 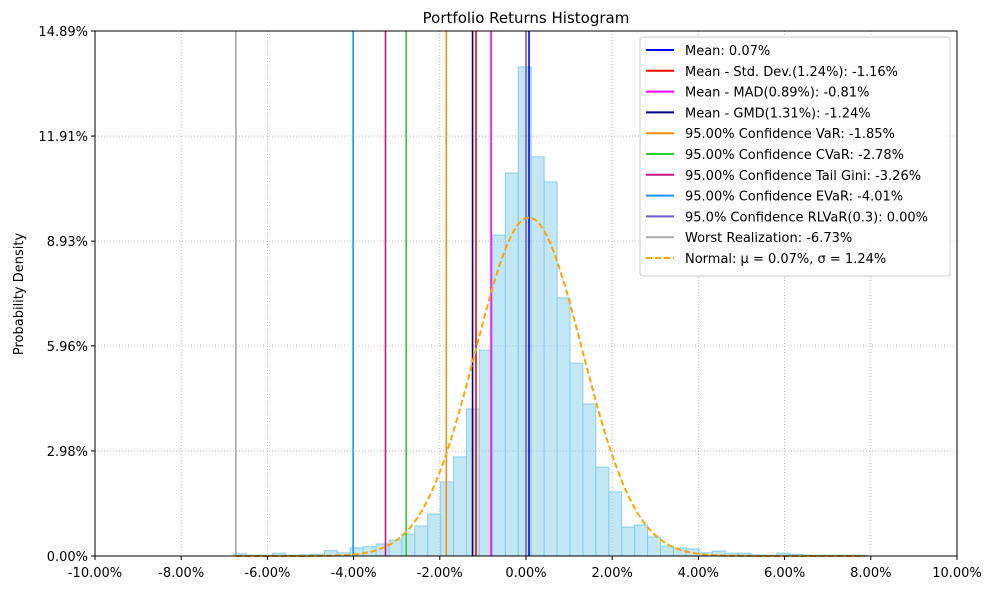 What do you see at coordinates (19, 294) in the screenshot?
I see `y-axis-label: Probability Density` at bounding box center [19, 294].